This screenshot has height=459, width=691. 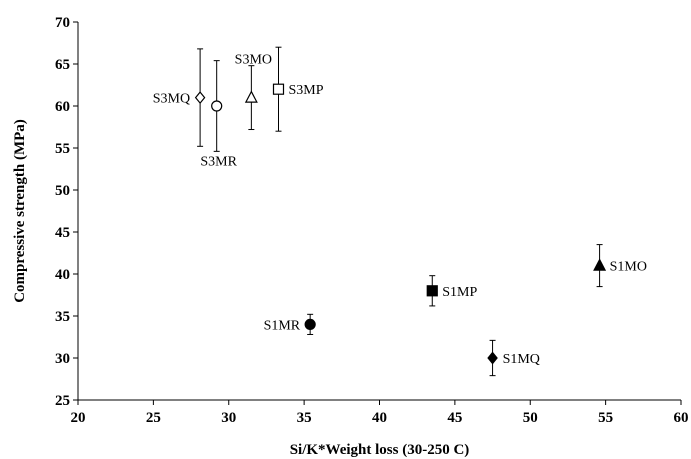 I want to click on point-s1mo: S1MO, so click(x=620, y=266).